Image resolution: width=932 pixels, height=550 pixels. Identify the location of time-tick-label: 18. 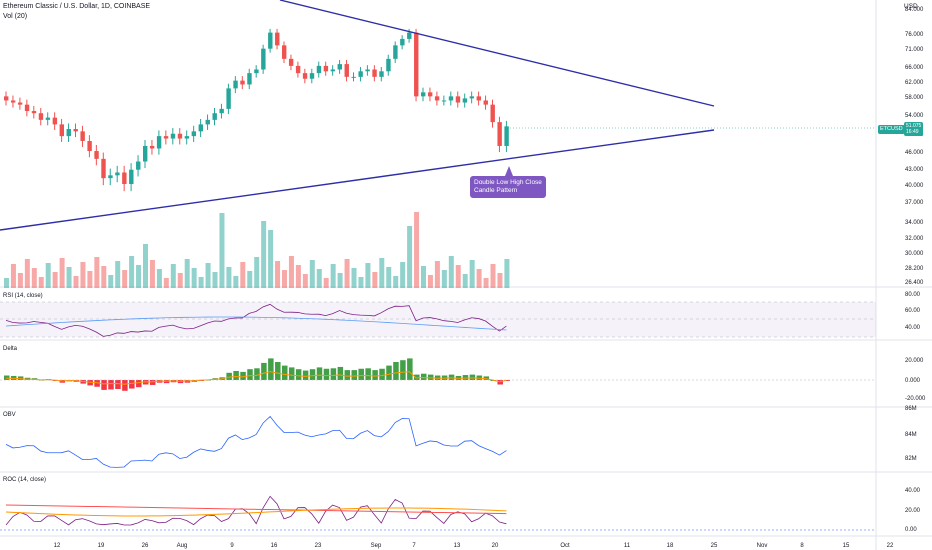
(670, 546).